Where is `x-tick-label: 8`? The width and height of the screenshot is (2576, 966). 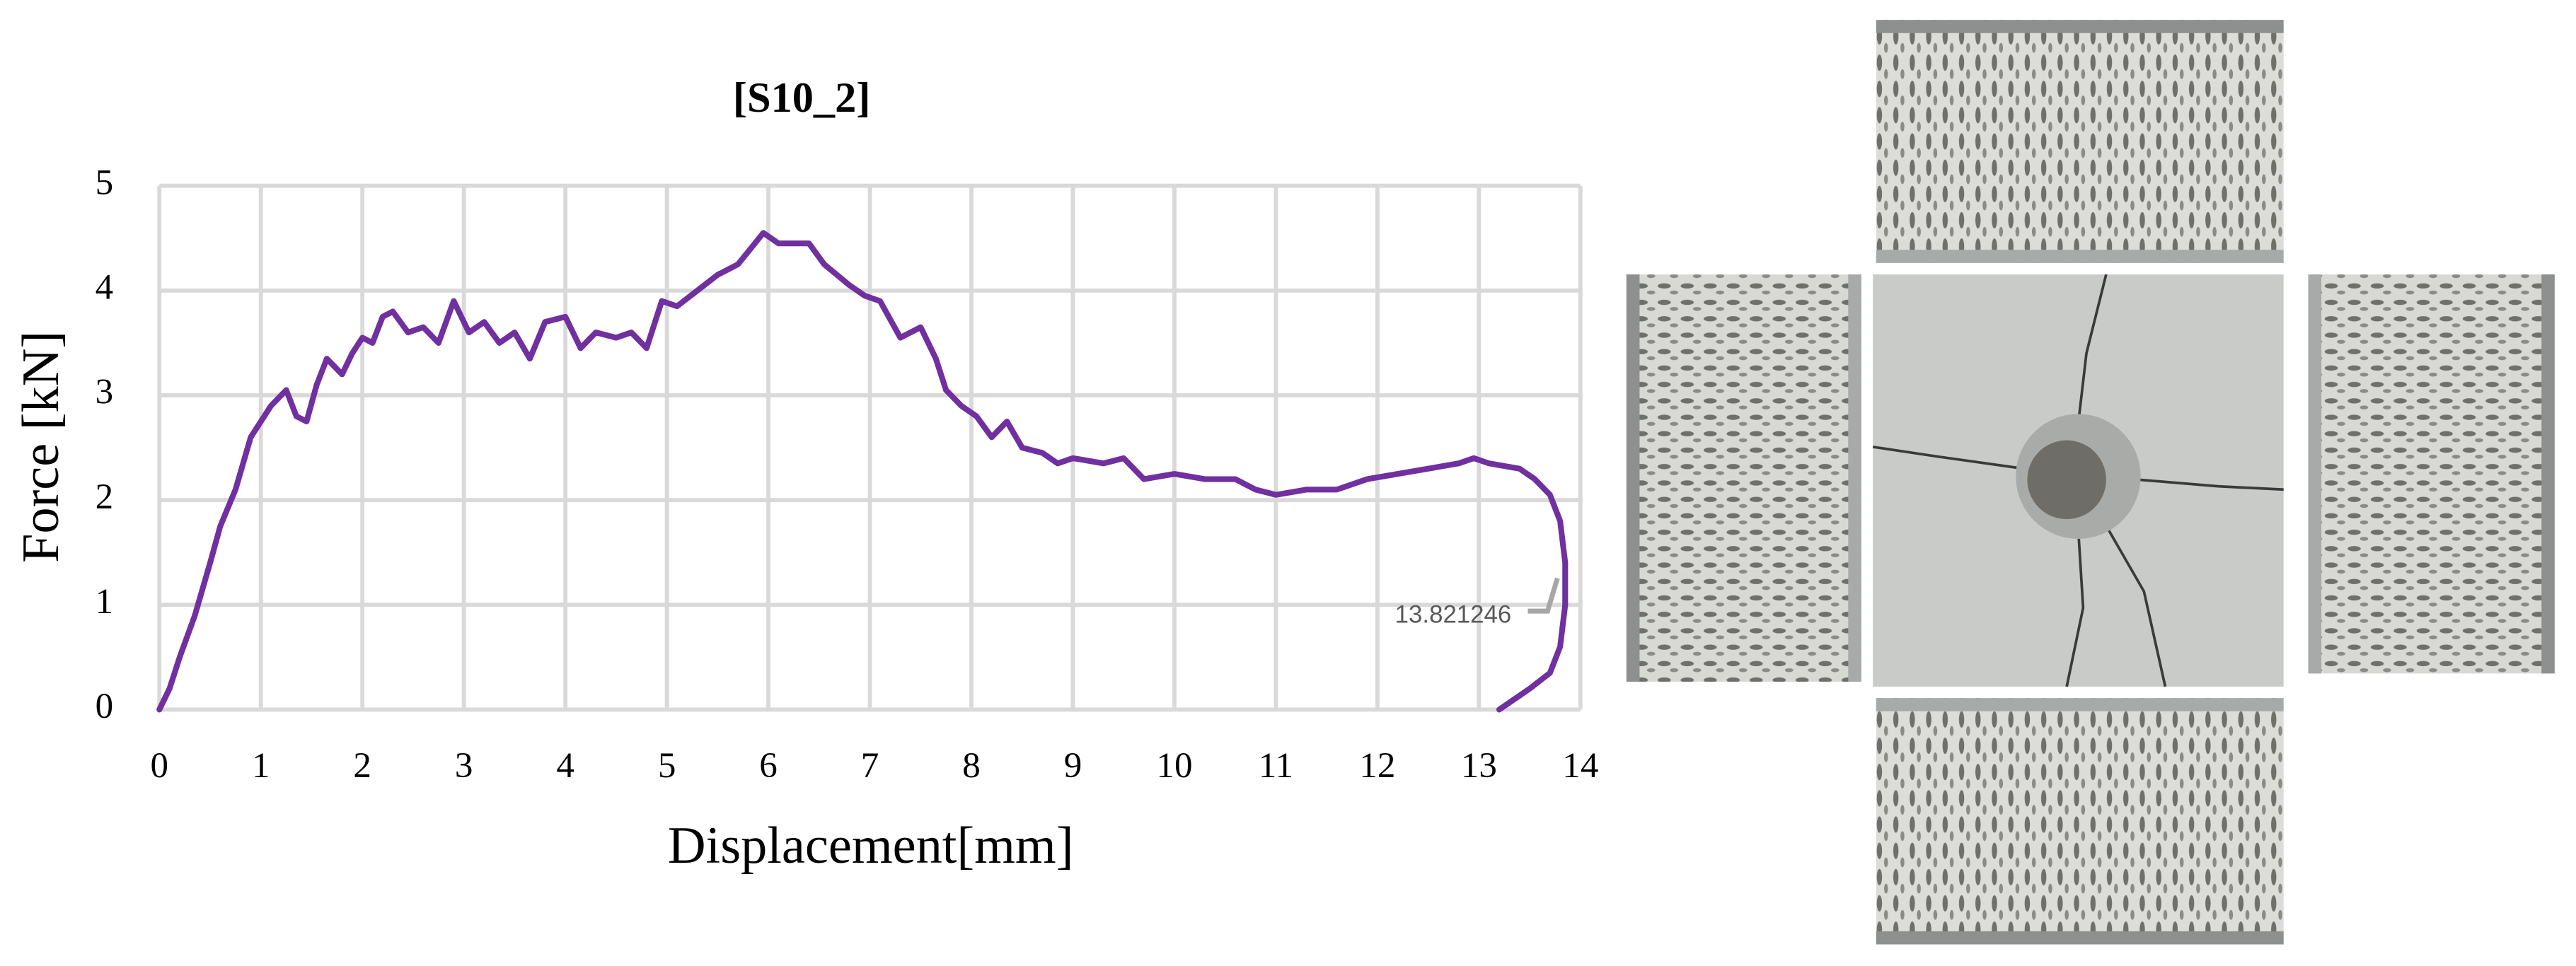 x-tick-label: 8 is located at coordinates (971, 765).